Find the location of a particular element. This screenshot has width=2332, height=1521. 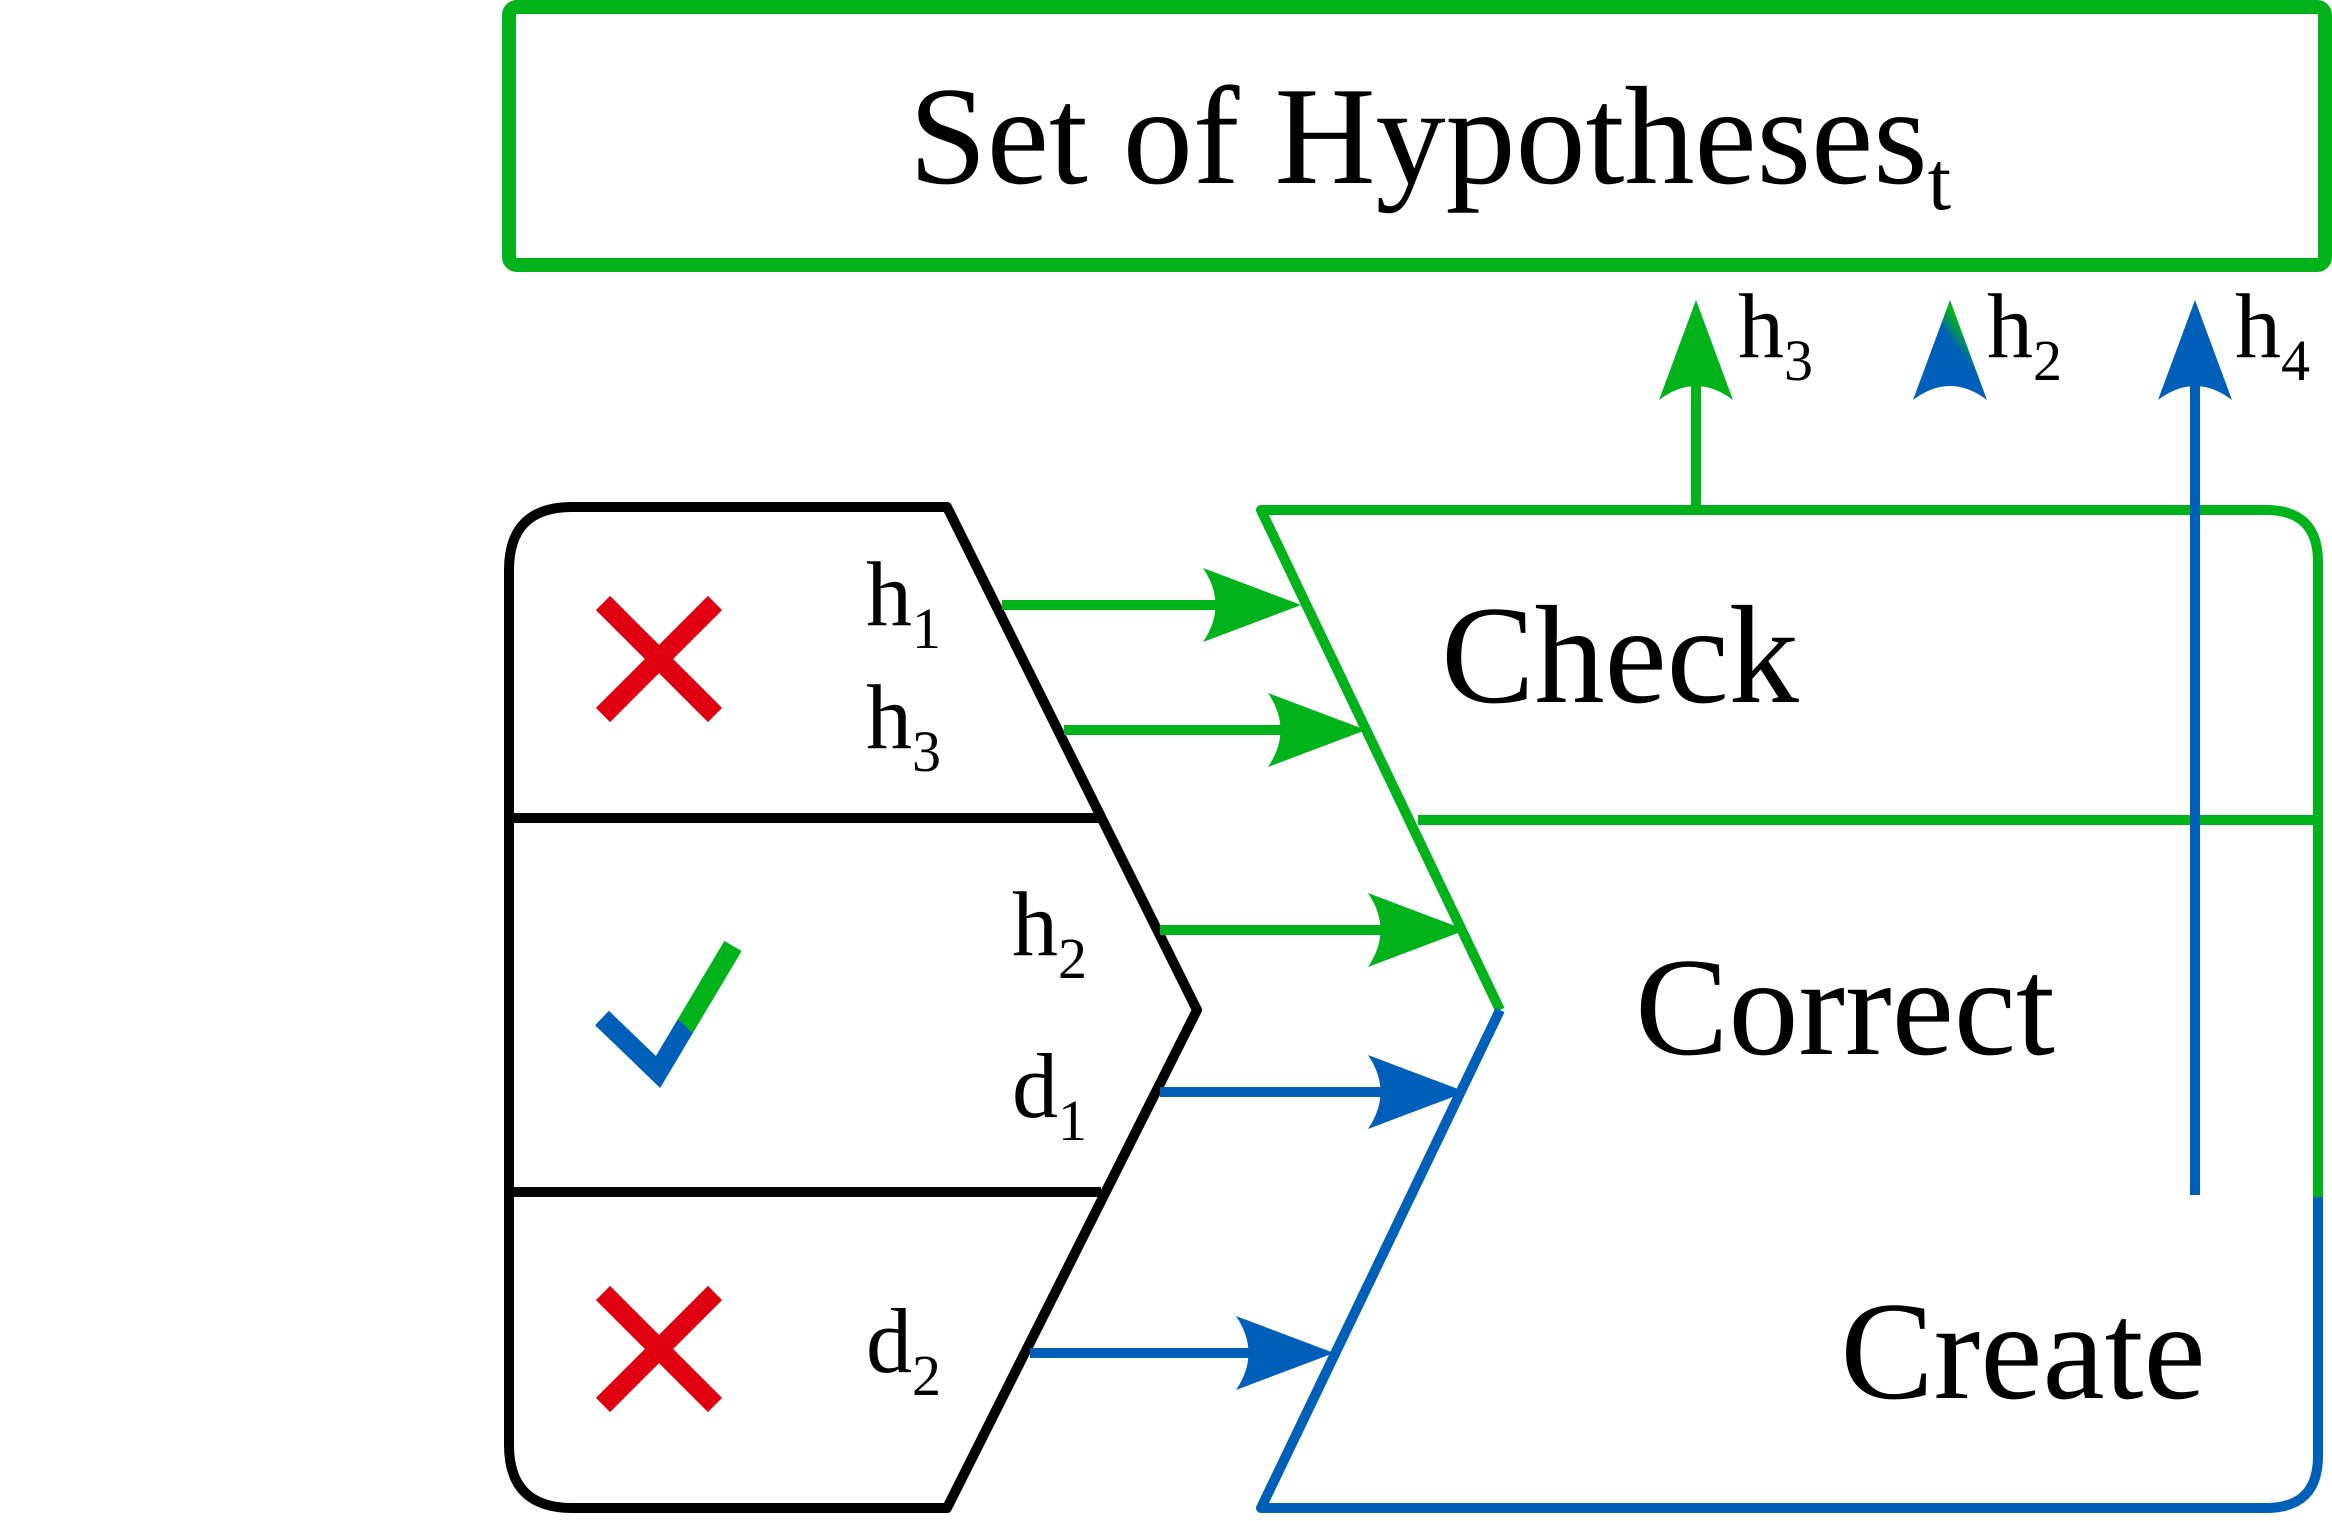

label-d2: d2 is located at coordinates (903, 1349).